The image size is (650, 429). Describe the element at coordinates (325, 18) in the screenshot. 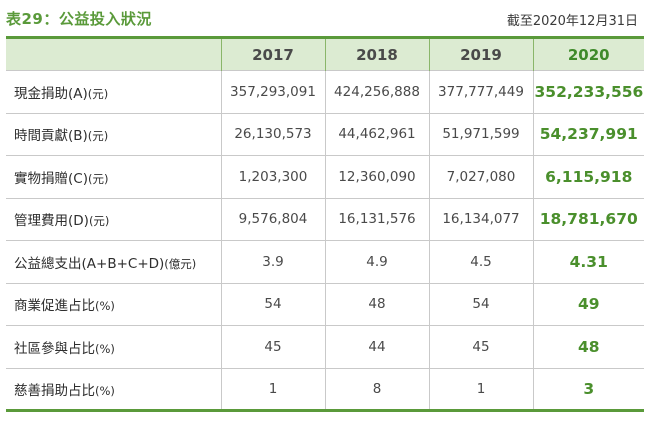

I see `table-header-bar: 表29：公益投入狀況 截至2020年12月31日` at that location.